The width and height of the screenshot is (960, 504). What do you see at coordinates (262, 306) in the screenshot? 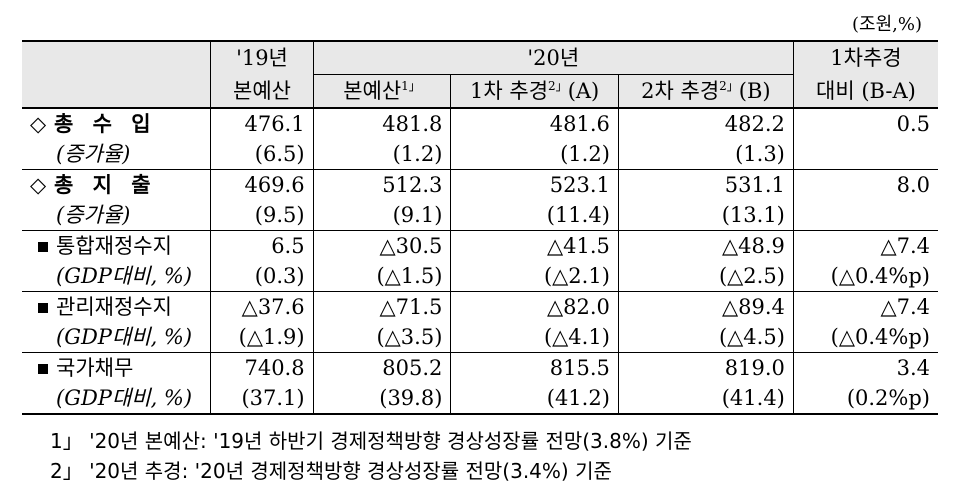
I see `cell: △37.6` at bounding box center [262, 306].